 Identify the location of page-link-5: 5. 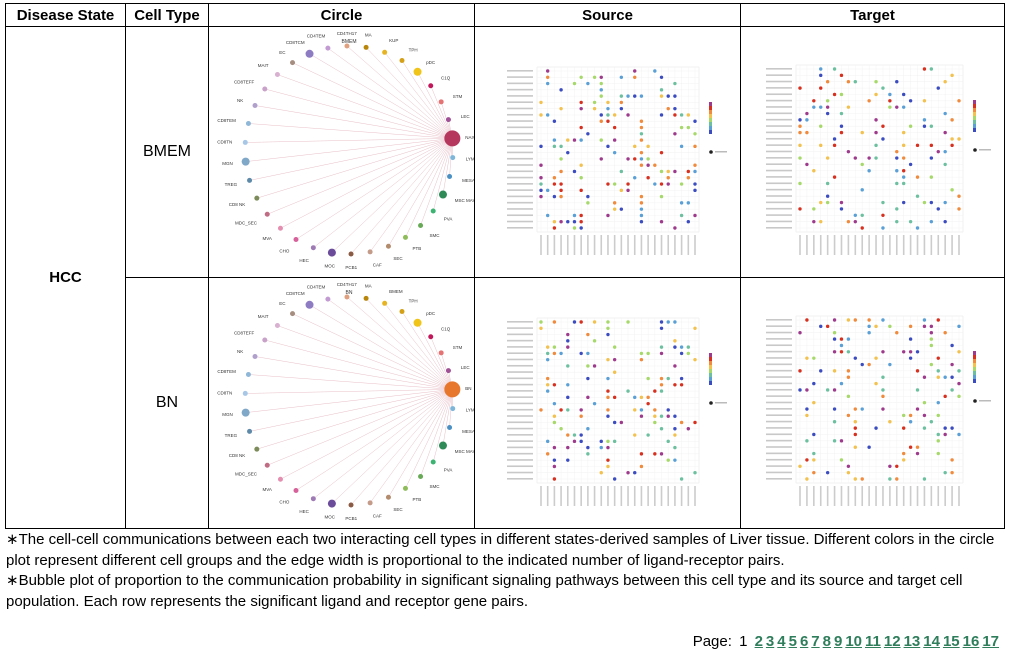
(792, 641).